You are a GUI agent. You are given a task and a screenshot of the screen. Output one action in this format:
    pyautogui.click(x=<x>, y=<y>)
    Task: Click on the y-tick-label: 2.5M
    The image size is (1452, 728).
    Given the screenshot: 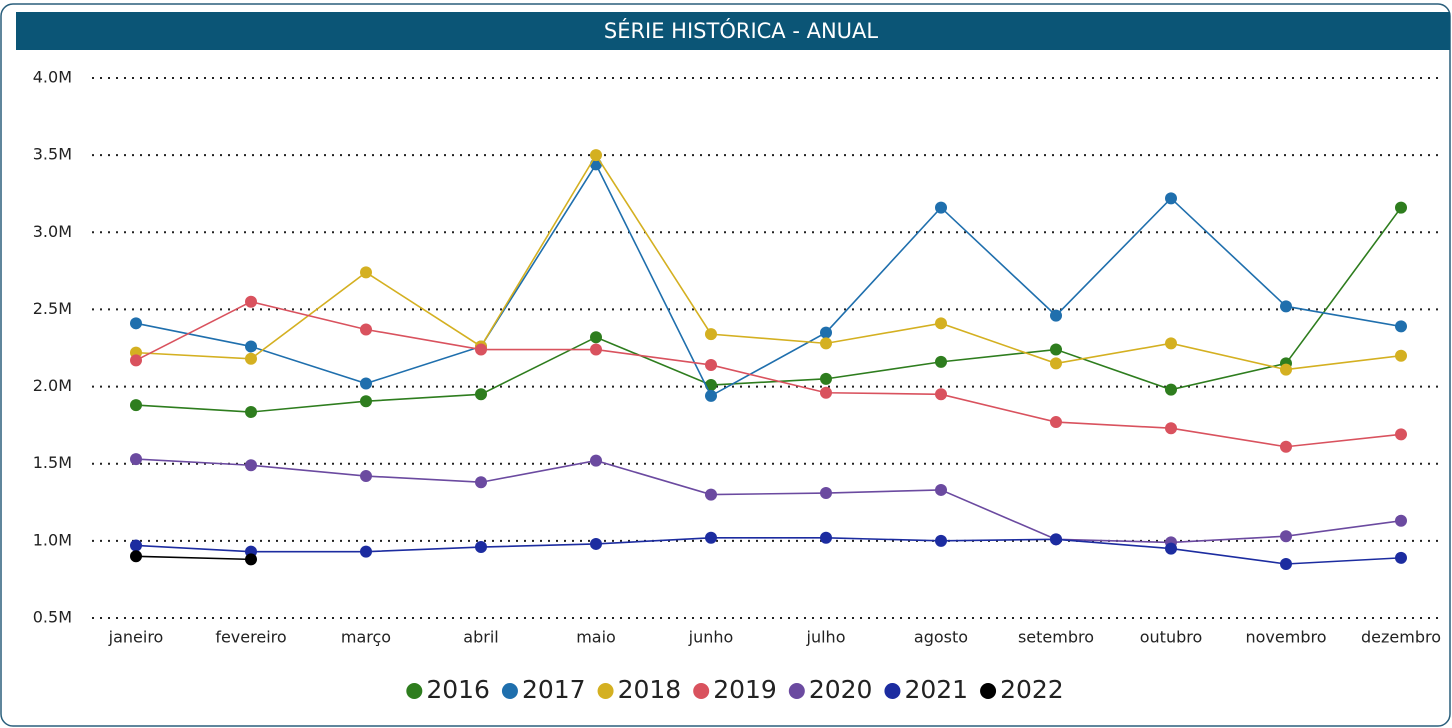 What is the action you would take?
    pyautogui.click(x=52, y=308)
    